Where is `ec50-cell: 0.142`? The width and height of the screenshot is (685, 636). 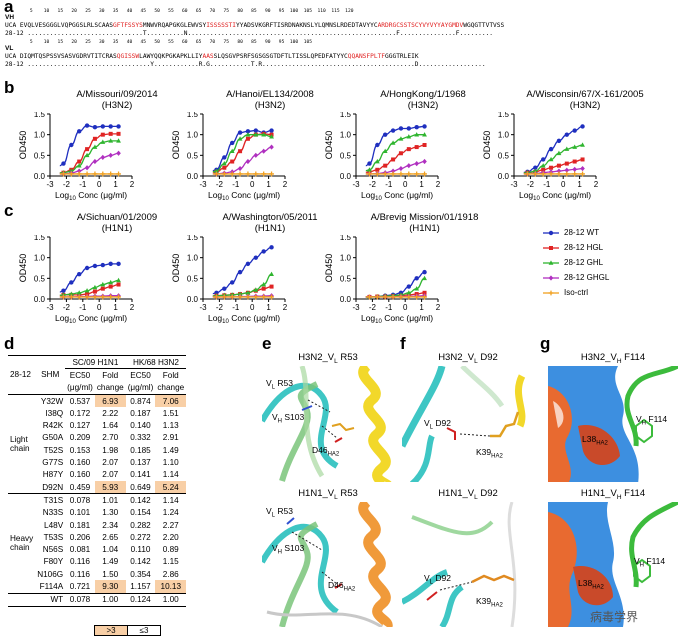
ec50-cell: 0.142 is located at coordinates (140, 562).